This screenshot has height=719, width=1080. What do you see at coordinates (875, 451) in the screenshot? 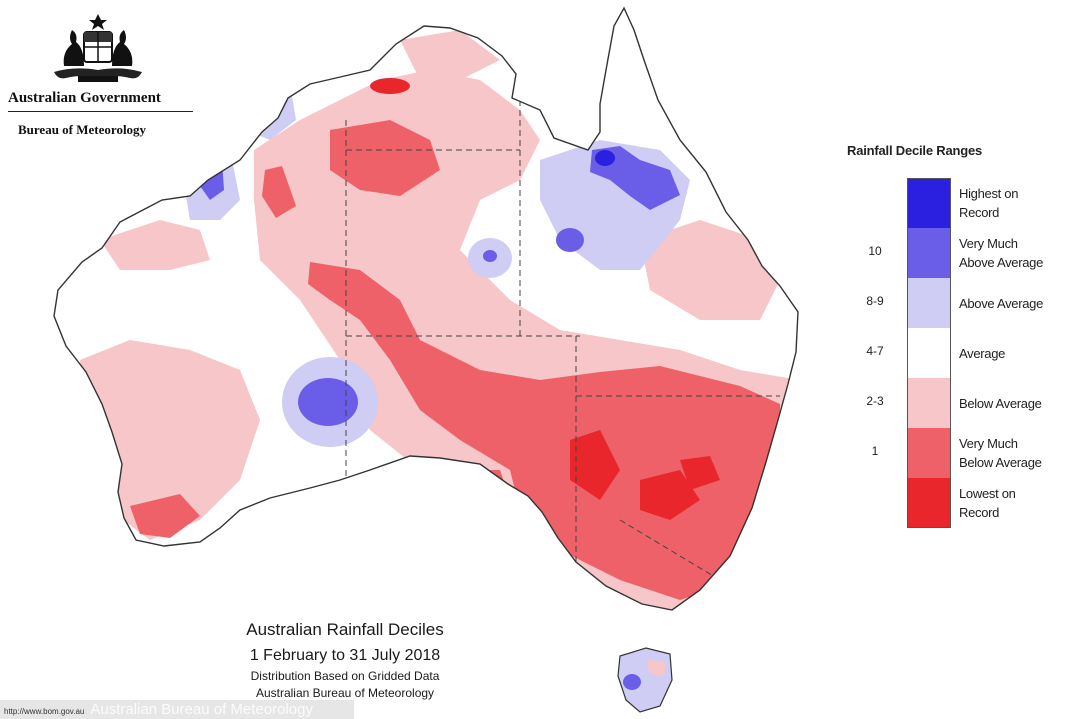
I see `legend-code: 1` at bounding box center [875, 451].